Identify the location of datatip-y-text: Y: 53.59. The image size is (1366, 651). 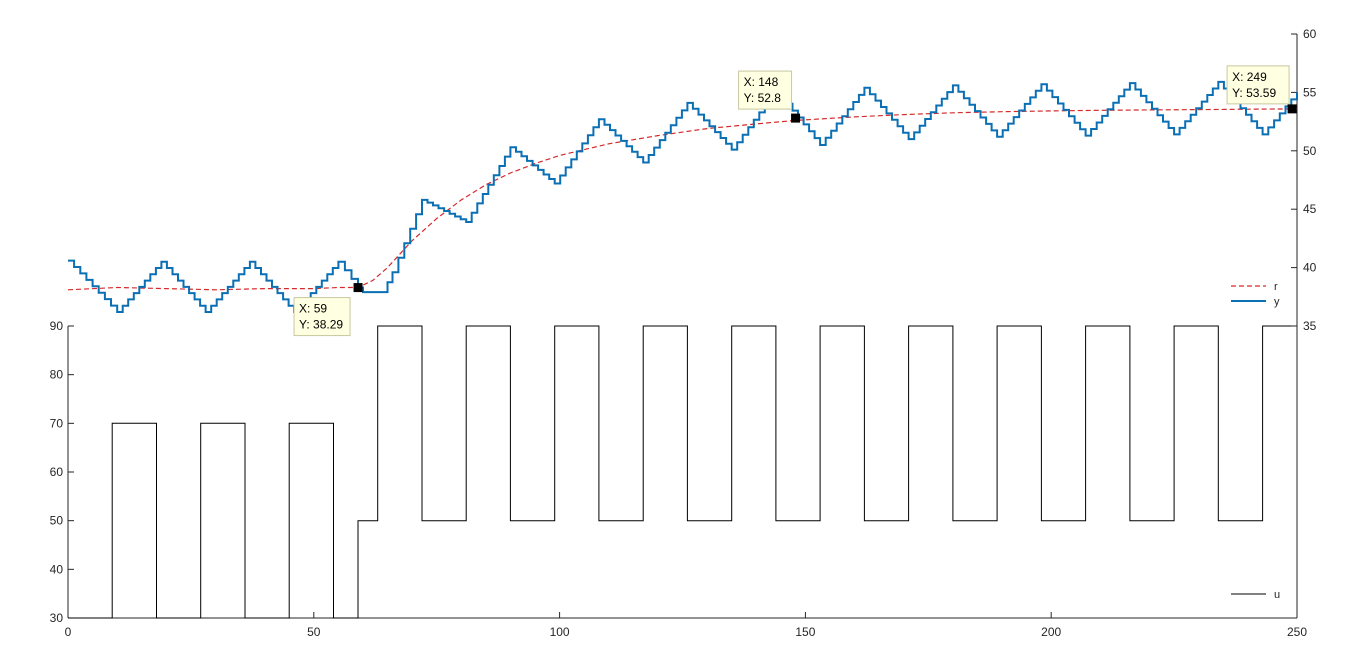
(1254, 93).